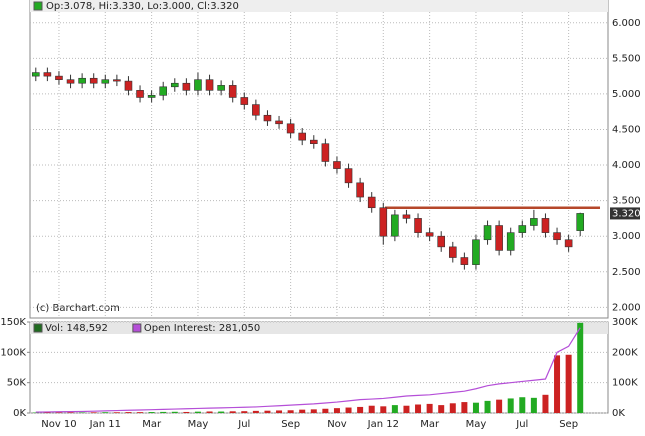  I want to click on x-tick-label: Nov 10, so click(58, 424).